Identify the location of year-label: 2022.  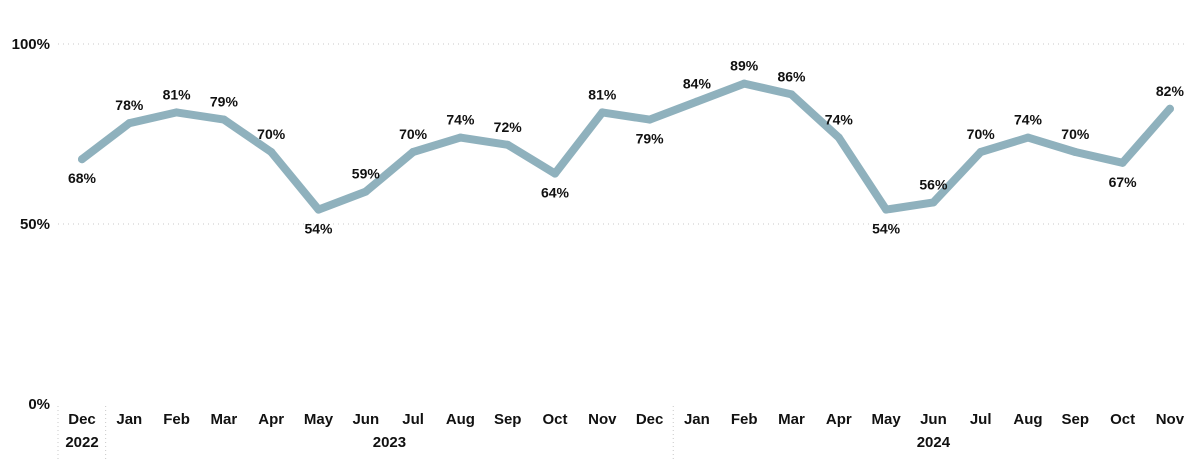
(81, 442).